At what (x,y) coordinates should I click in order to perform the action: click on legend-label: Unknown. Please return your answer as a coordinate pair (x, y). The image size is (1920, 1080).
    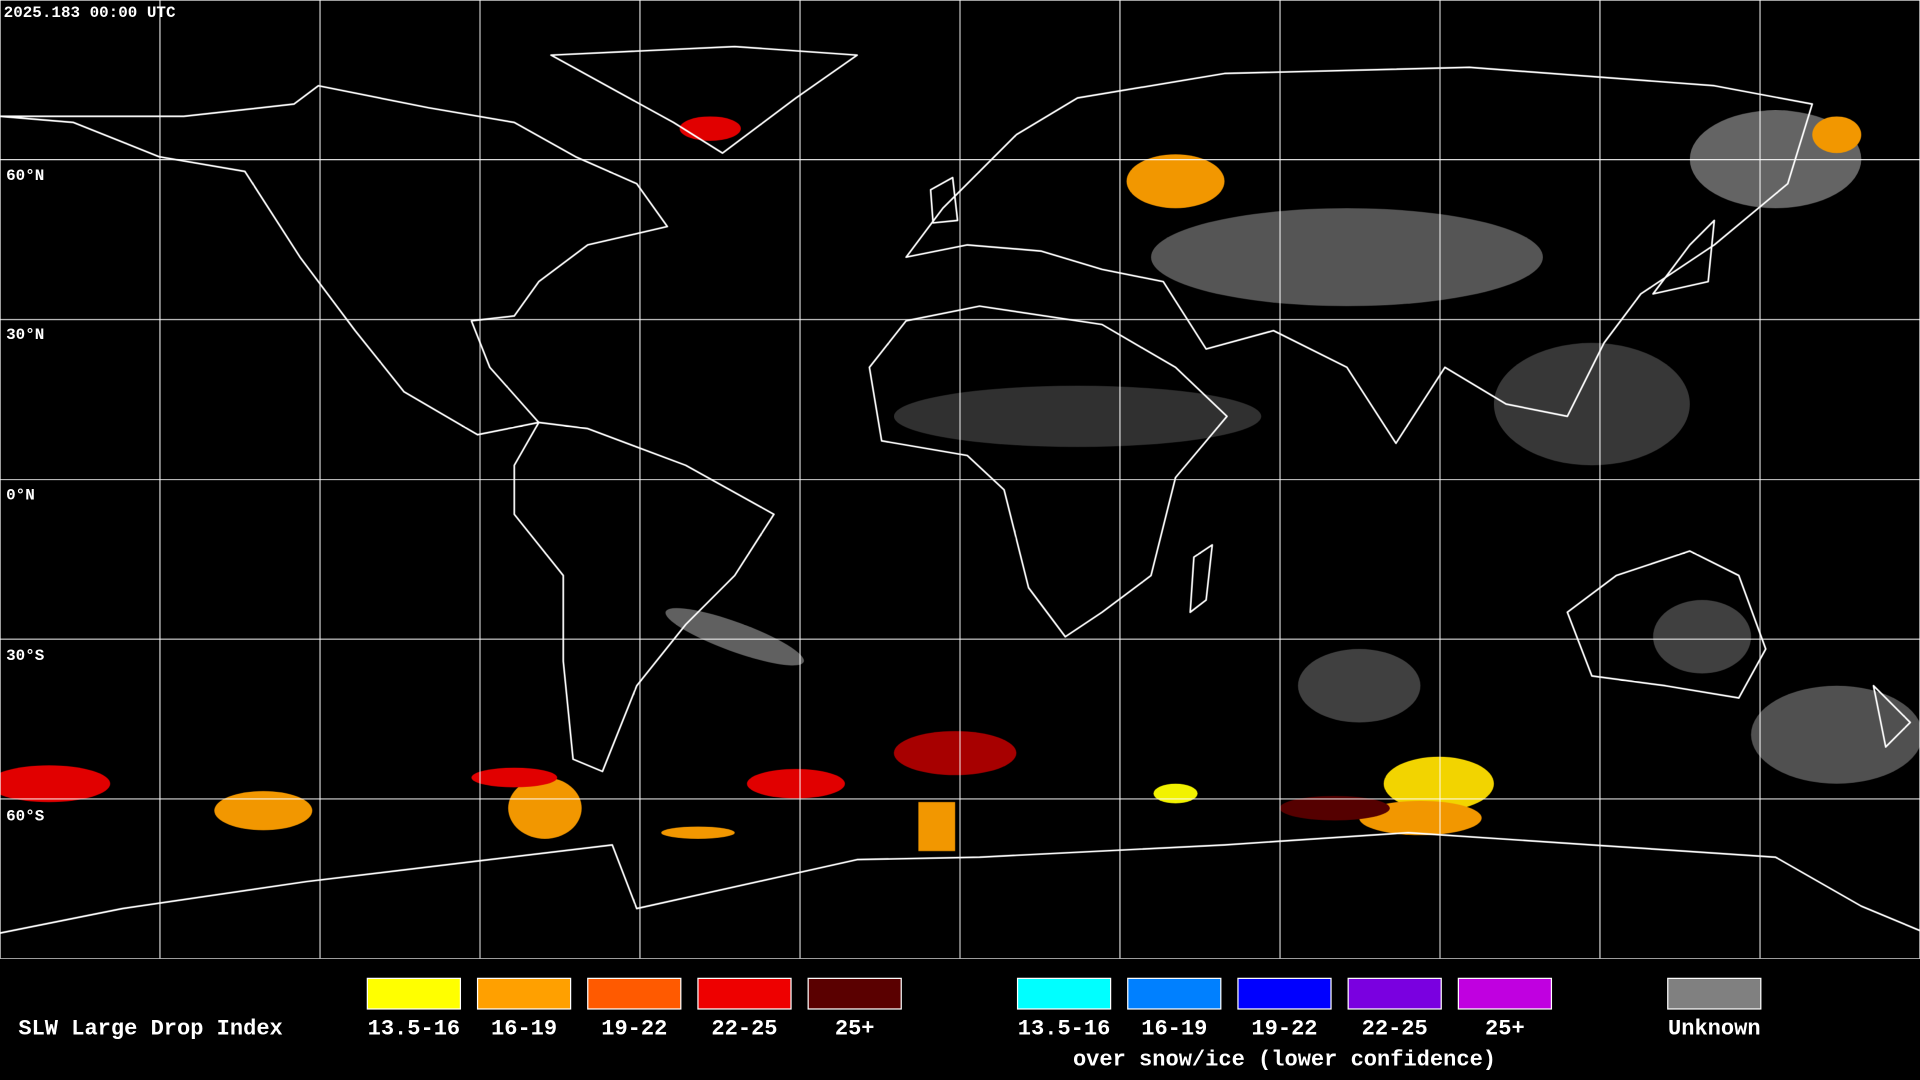
    Looking at the image, I should click on (1714, 1029).